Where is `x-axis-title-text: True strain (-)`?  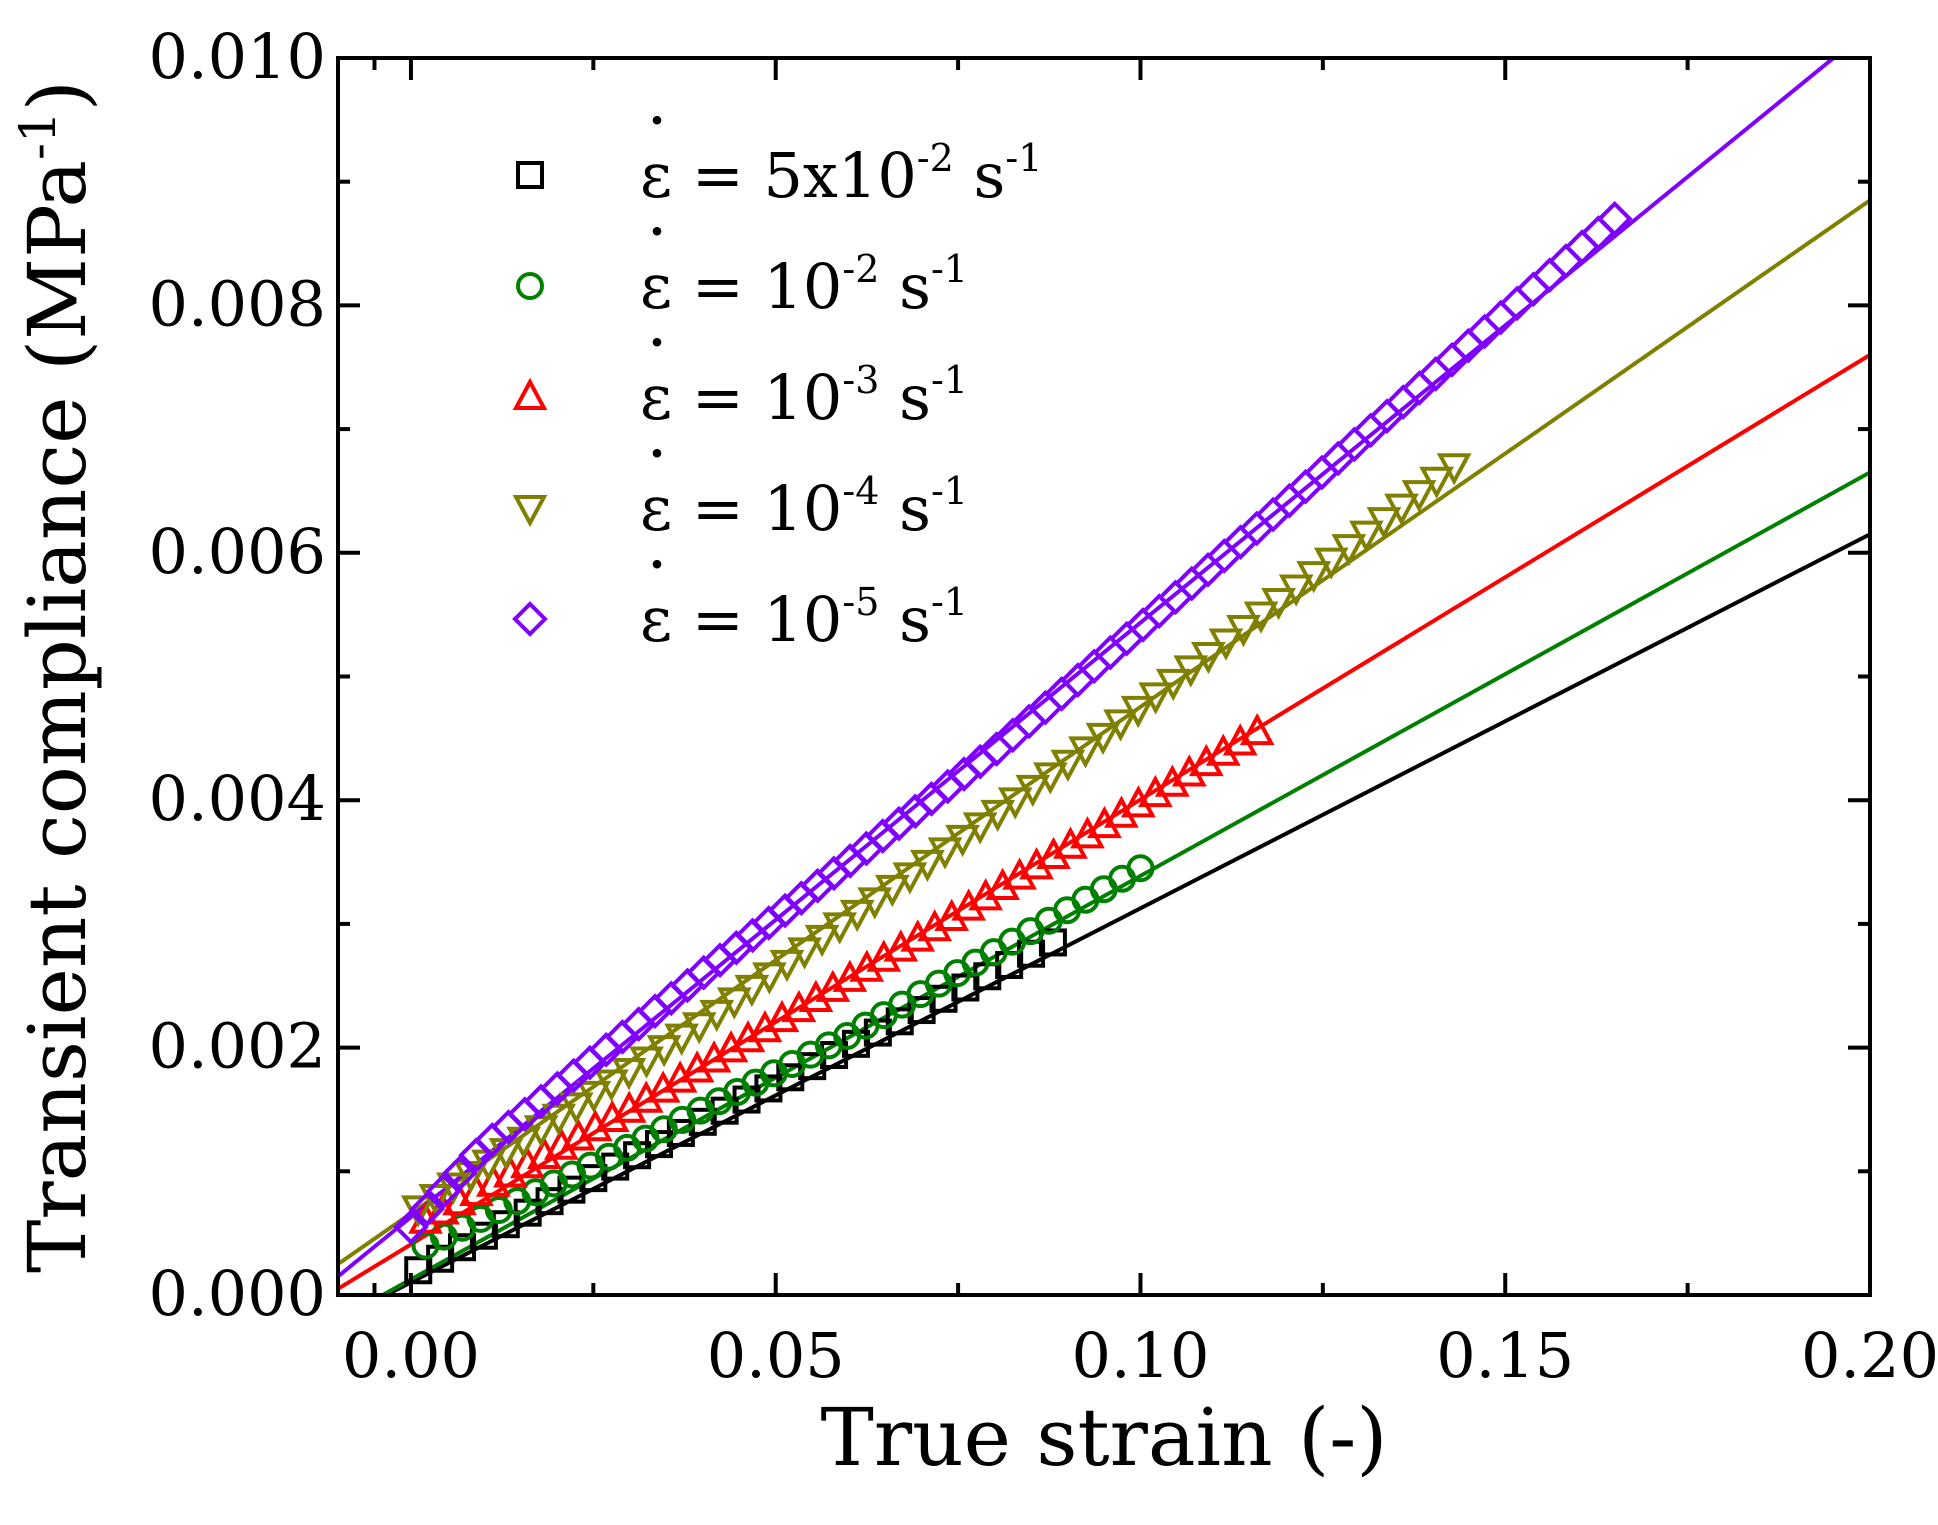
x-axis-title-text: True strain (-) is located at coordinates (1103, 1437).